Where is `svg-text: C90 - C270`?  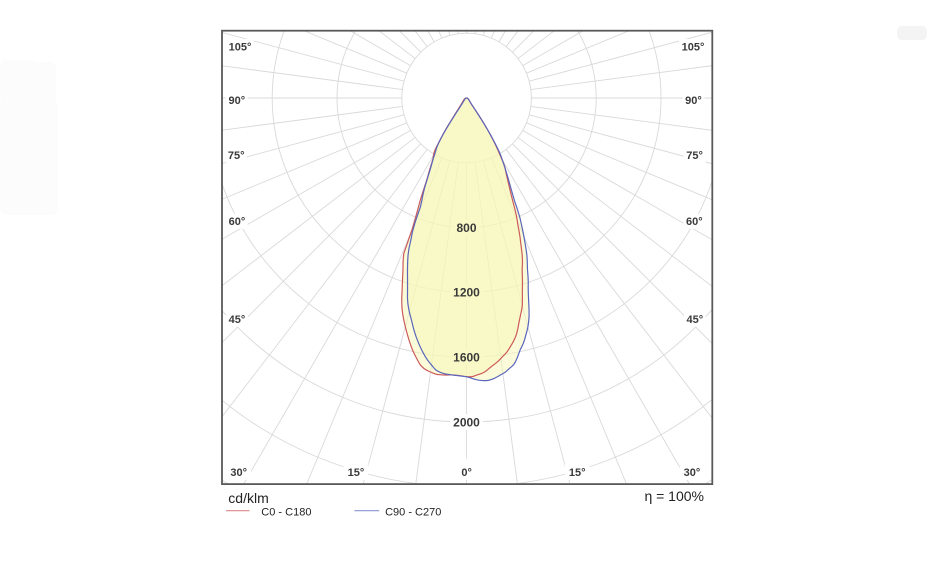 svg-text: C90 - C270 is located at coordinates (413, 512).